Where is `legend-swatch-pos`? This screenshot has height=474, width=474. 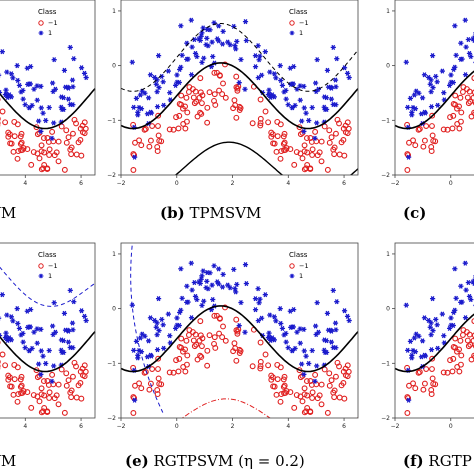 legend-swatch-pos is located at coordinates (292, 276).